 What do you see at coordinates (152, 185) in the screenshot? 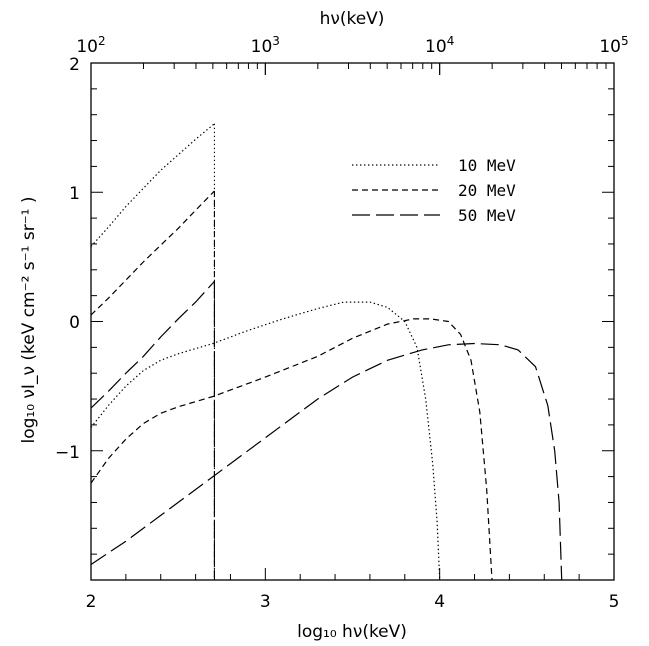
I see `series-line-10mev-upper` at bounding box center [152, 185].